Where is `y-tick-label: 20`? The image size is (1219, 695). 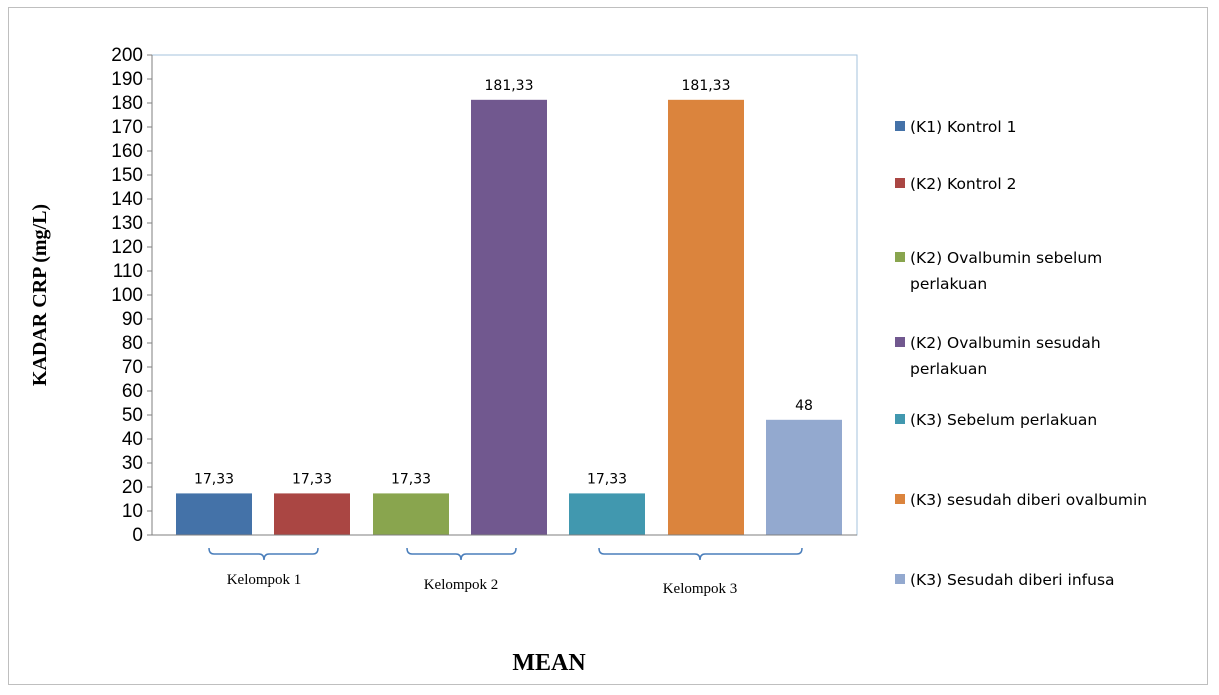 y-tick-label: 20 is located at coordinates (132, 487).